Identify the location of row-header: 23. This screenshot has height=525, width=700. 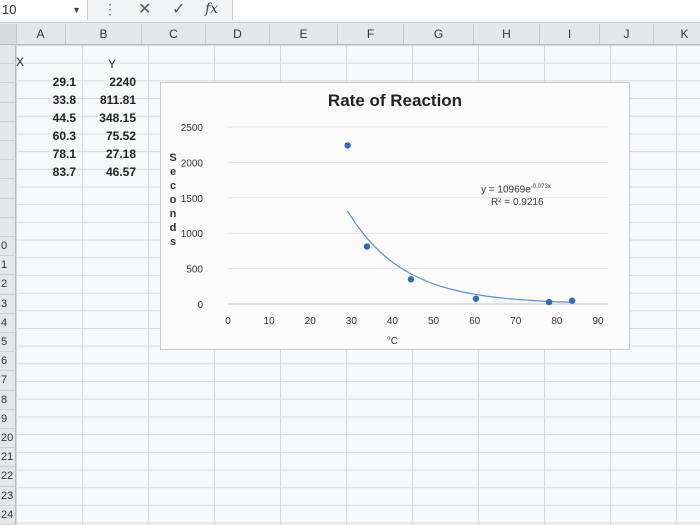
(8, 496).